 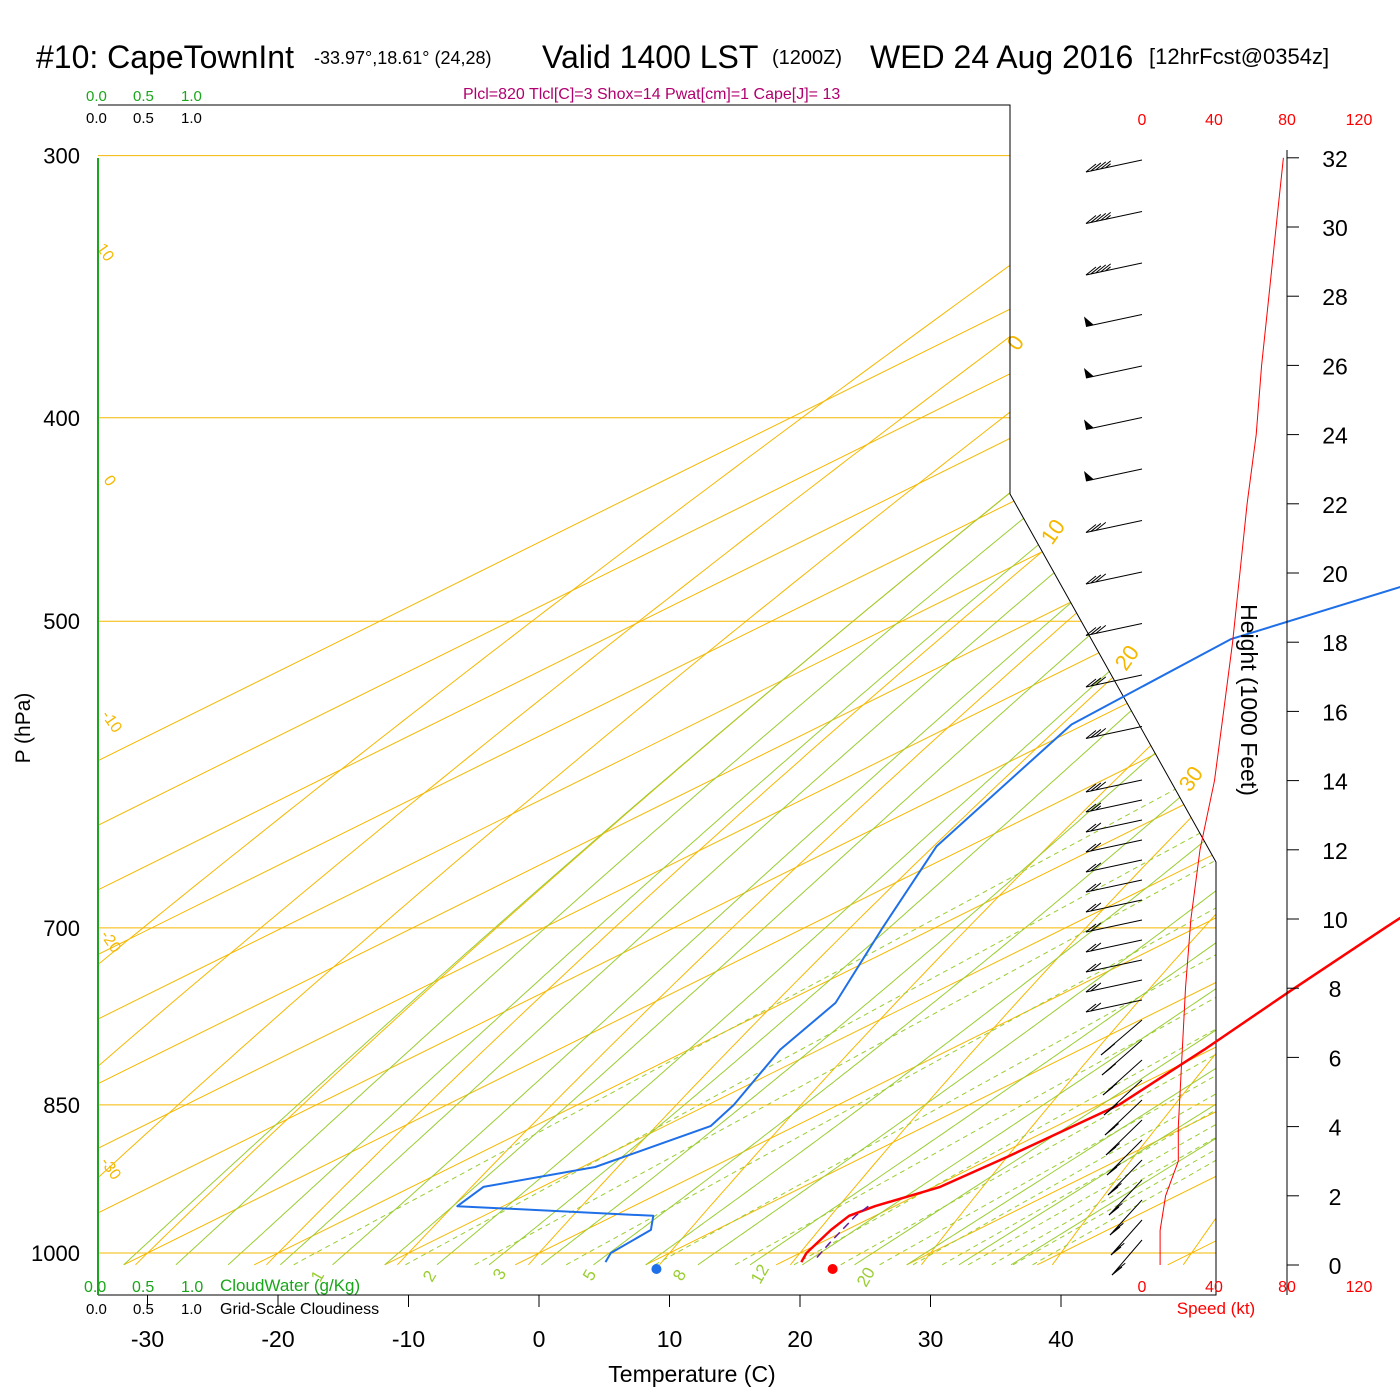 I want to click on height-tick-label: 6, so click(x=1335, y=1058).